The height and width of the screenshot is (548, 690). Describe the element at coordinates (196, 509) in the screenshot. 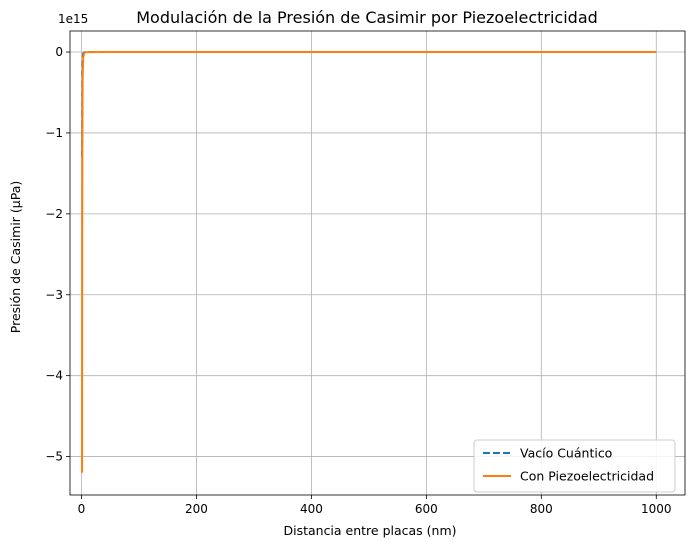

I see `x-tick-label: 200` at that location.